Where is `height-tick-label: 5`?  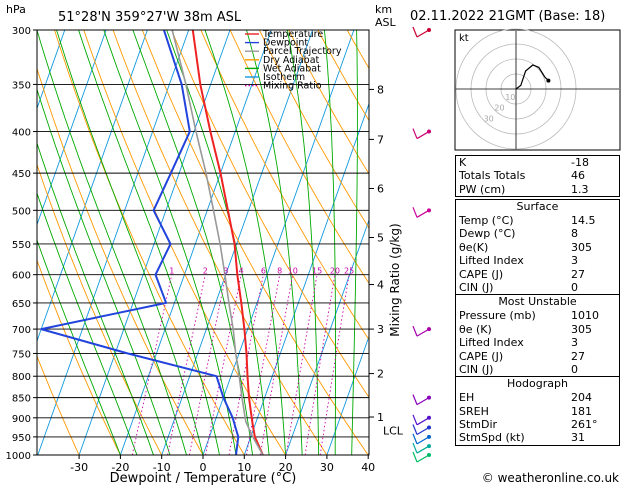
height-tick-label: 5 is located at coordinates (380, 237).